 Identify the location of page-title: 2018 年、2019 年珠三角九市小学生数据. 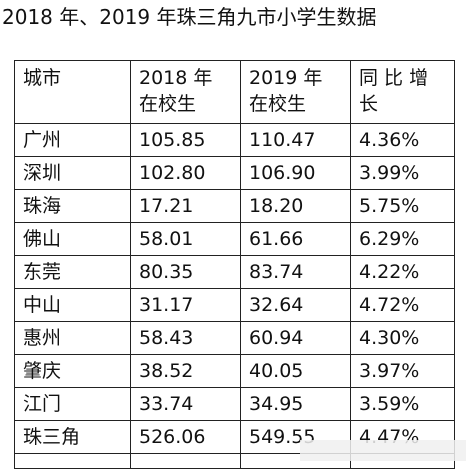
(189, 17).